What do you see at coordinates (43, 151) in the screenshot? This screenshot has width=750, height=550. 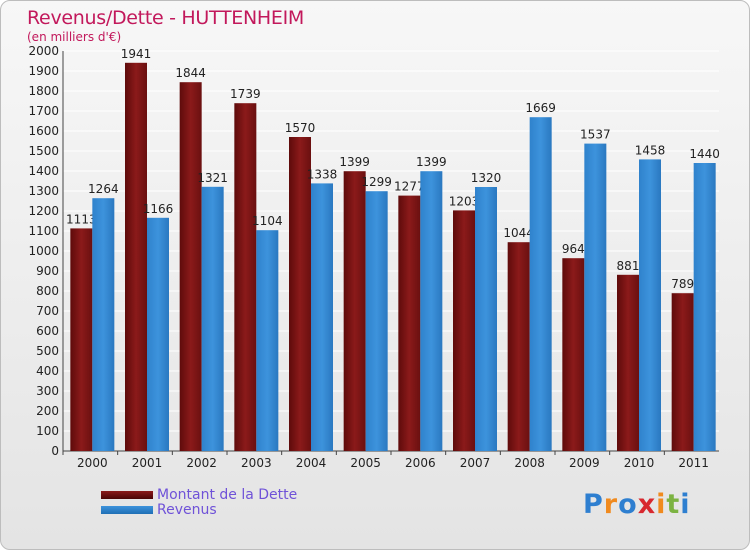 I see `y-tick-label: 1500` at bounding box center [43, 151].